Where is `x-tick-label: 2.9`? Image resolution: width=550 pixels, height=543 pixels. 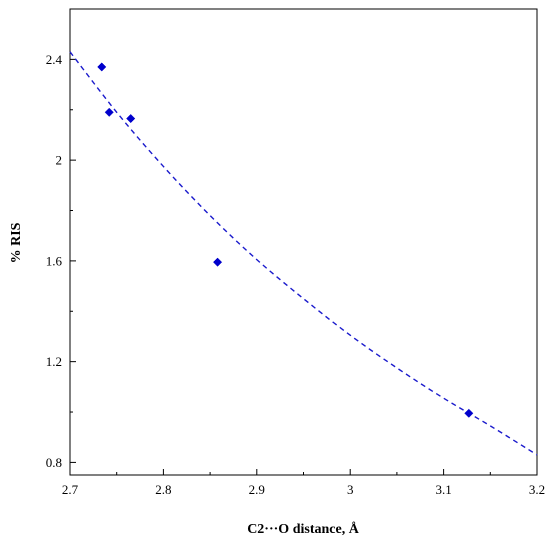 x-tick-label: 2.9 is located at coordinates (257, 489).